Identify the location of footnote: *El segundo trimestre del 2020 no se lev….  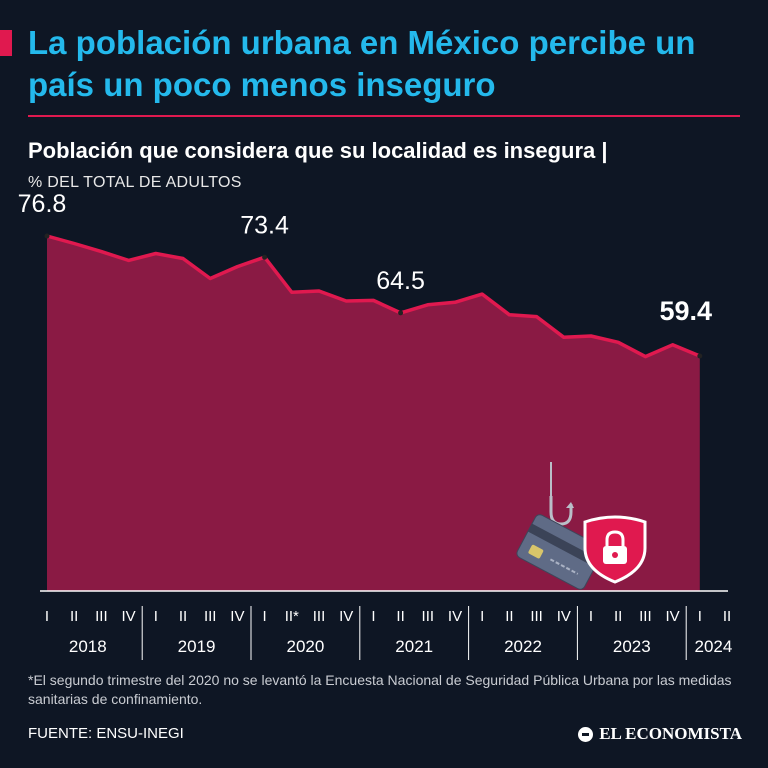
(380, 689).